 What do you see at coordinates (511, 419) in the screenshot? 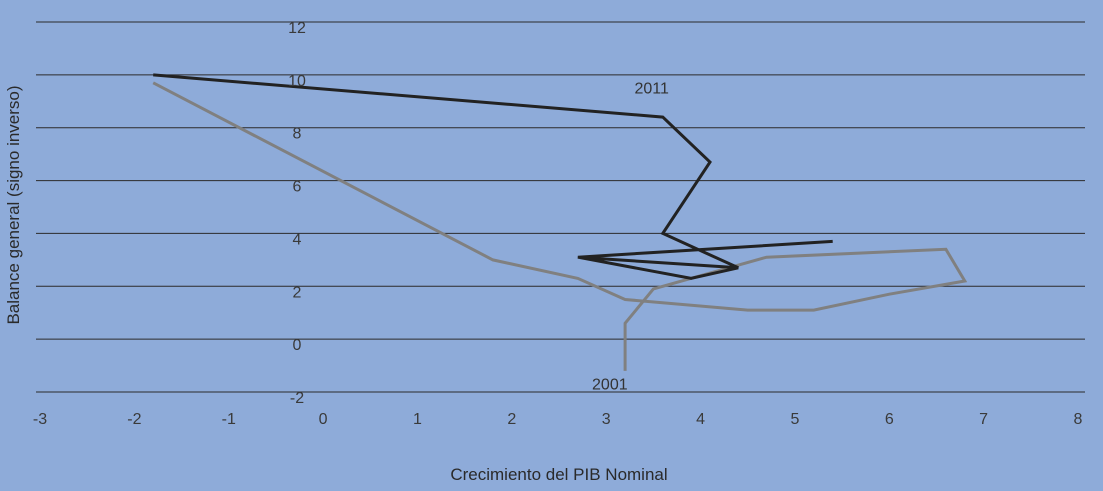
I see `x-tick-label: 2` at bounding box center [511, 419].